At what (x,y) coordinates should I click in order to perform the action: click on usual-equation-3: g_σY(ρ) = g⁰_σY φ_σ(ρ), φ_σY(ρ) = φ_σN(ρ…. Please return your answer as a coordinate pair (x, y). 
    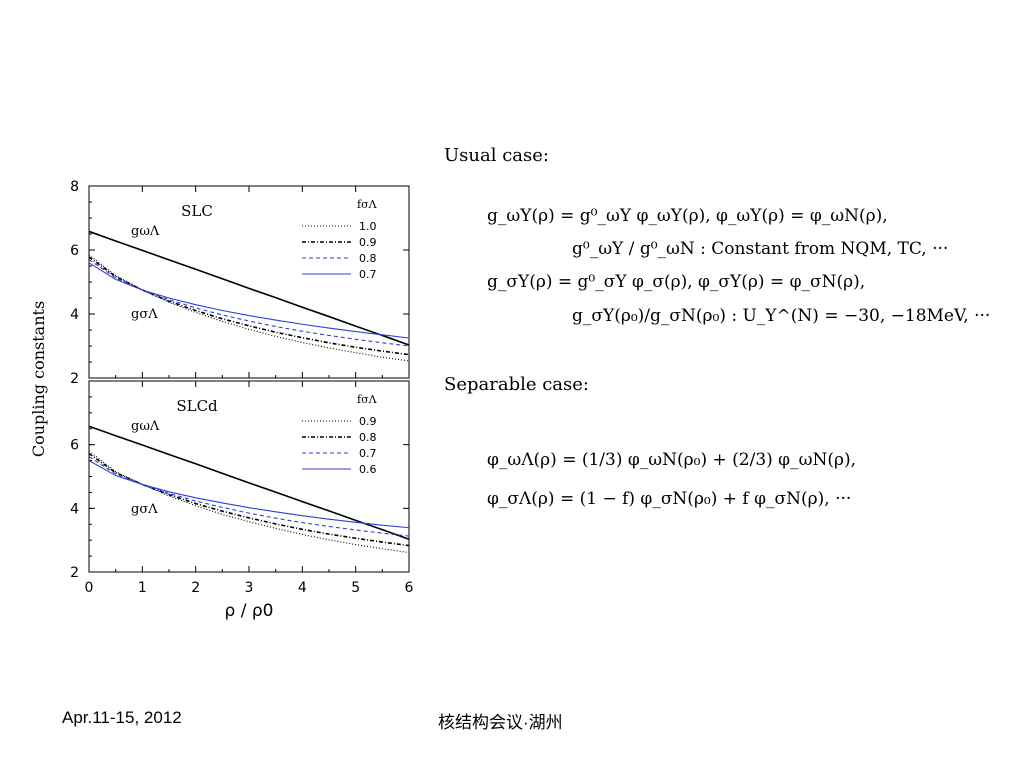
    Looking at the image, I should click on (676, 282).